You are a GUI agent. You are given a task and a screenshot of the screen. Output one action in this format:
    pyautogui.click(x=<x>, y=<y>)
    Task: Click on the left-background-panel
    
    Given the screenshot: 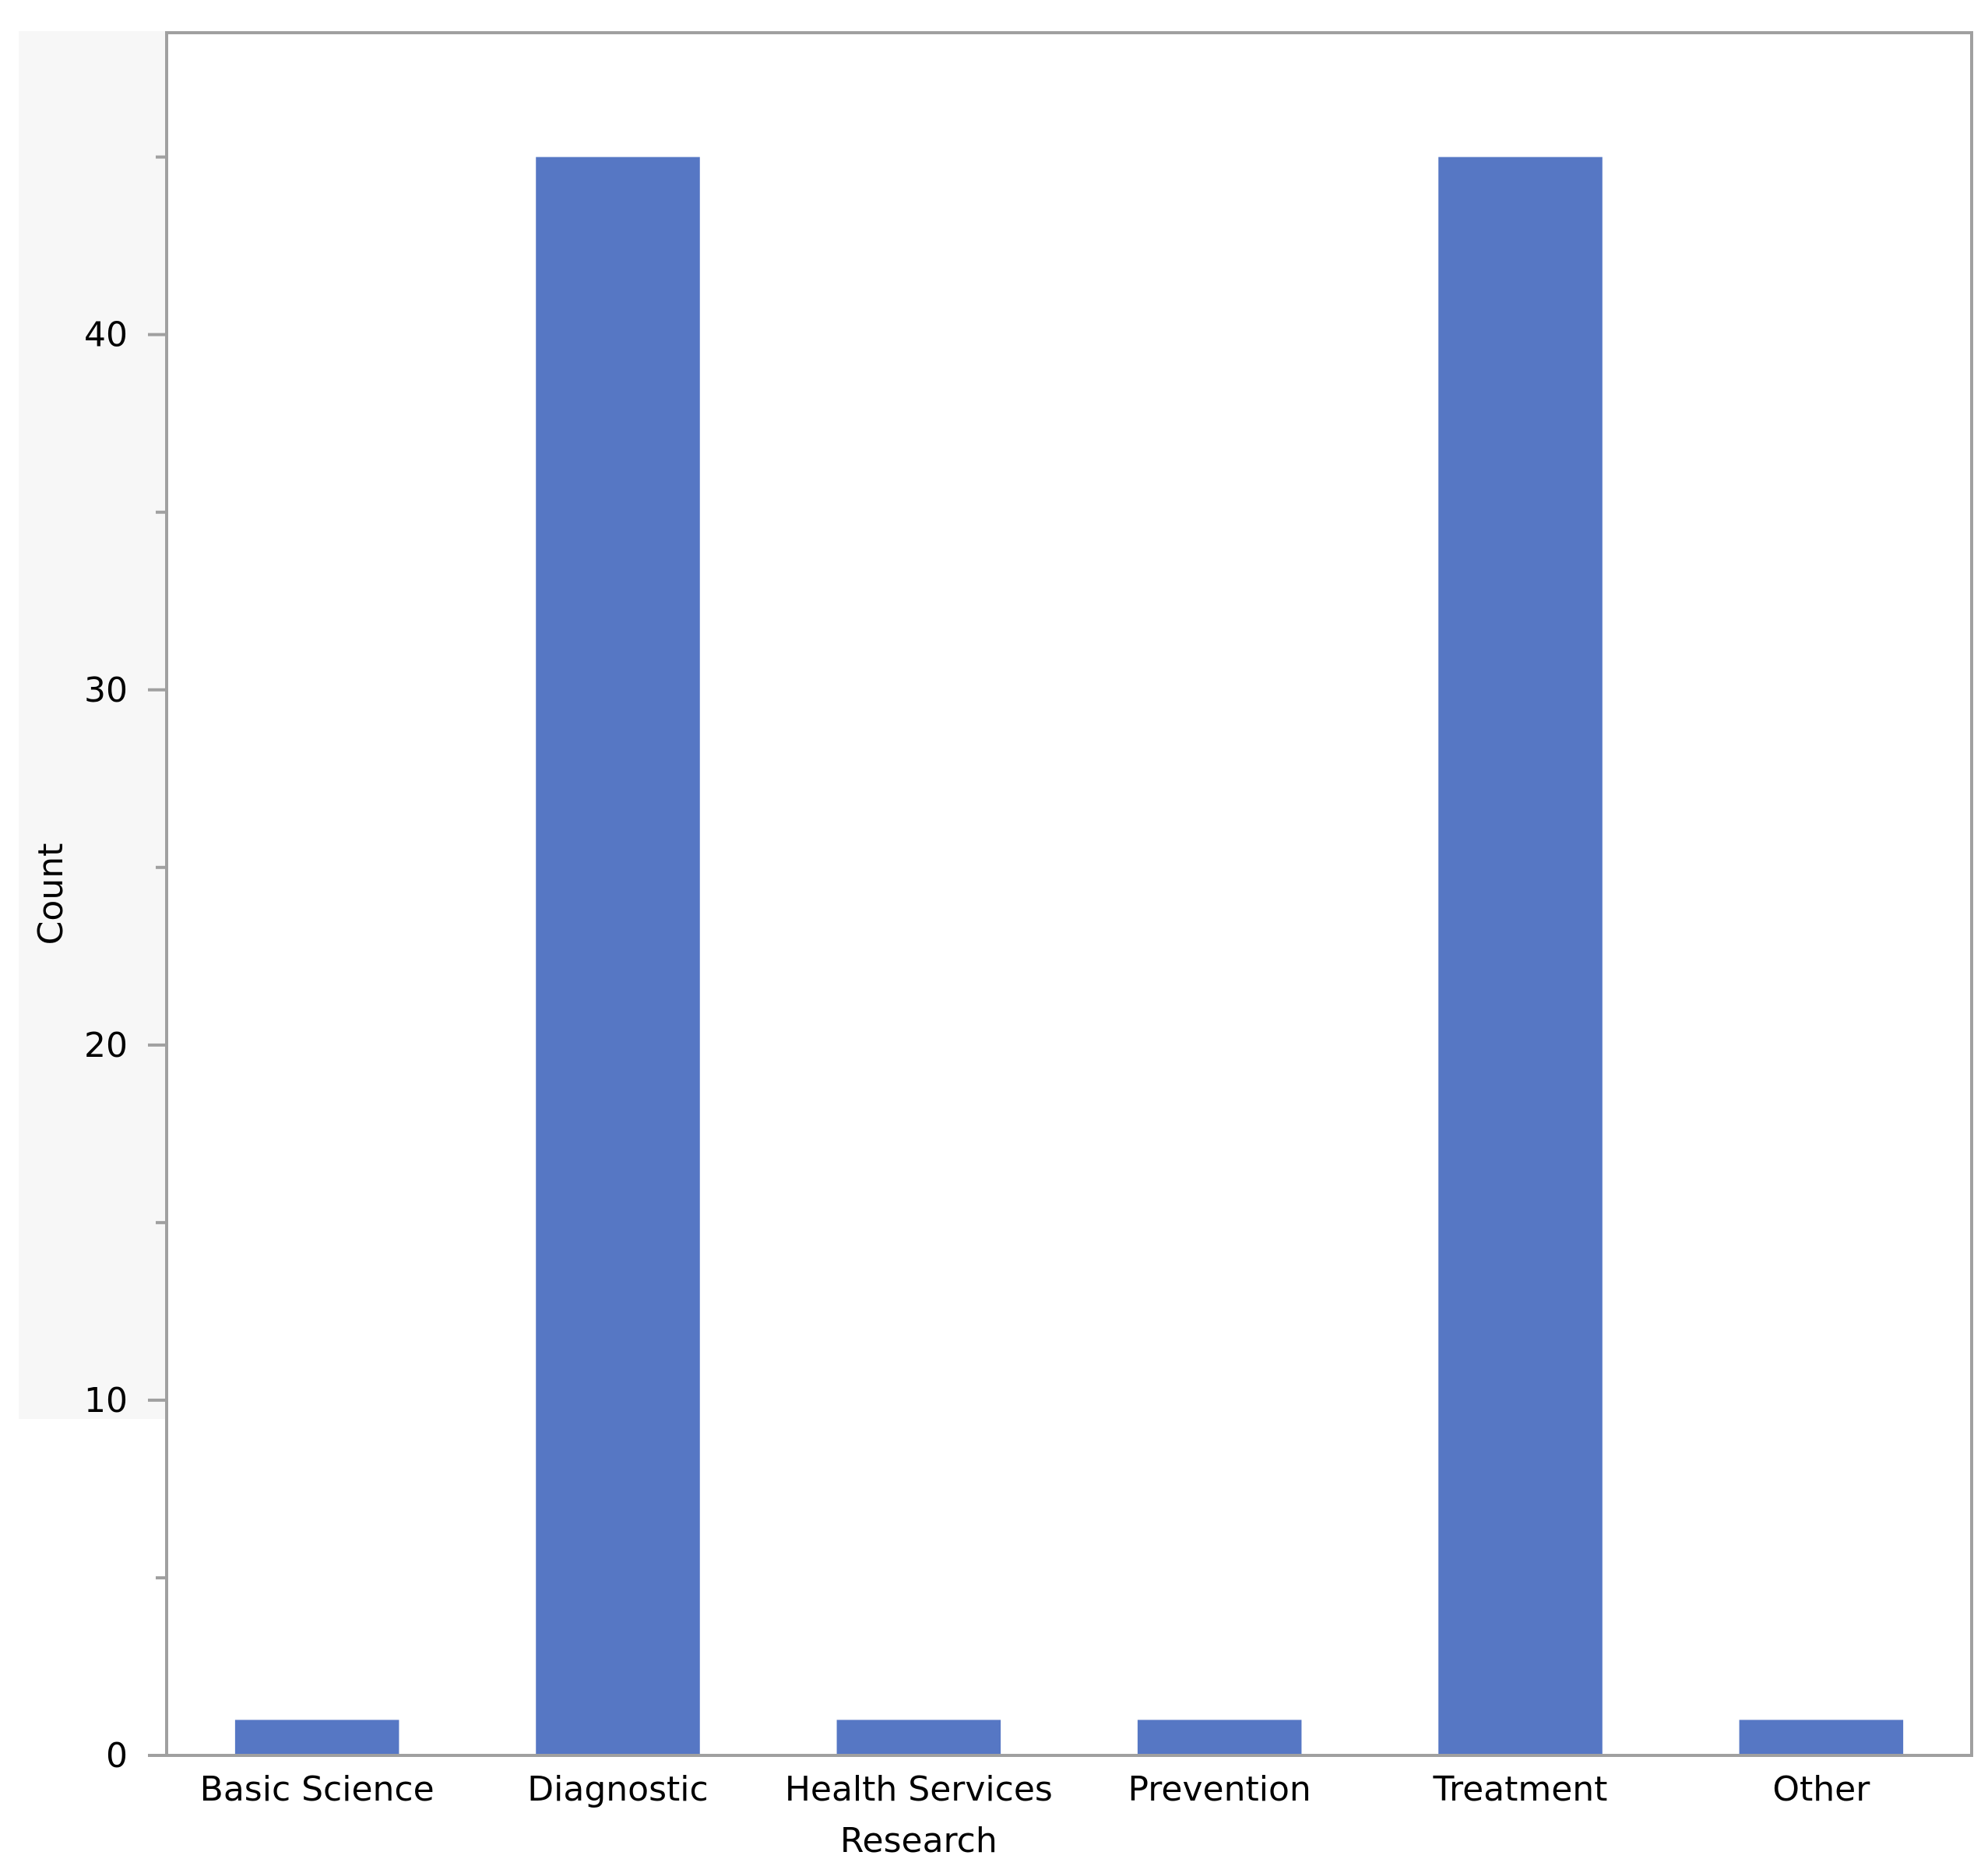 What is the action you would take?
    pyautogui.click(x=93, y=725)
    